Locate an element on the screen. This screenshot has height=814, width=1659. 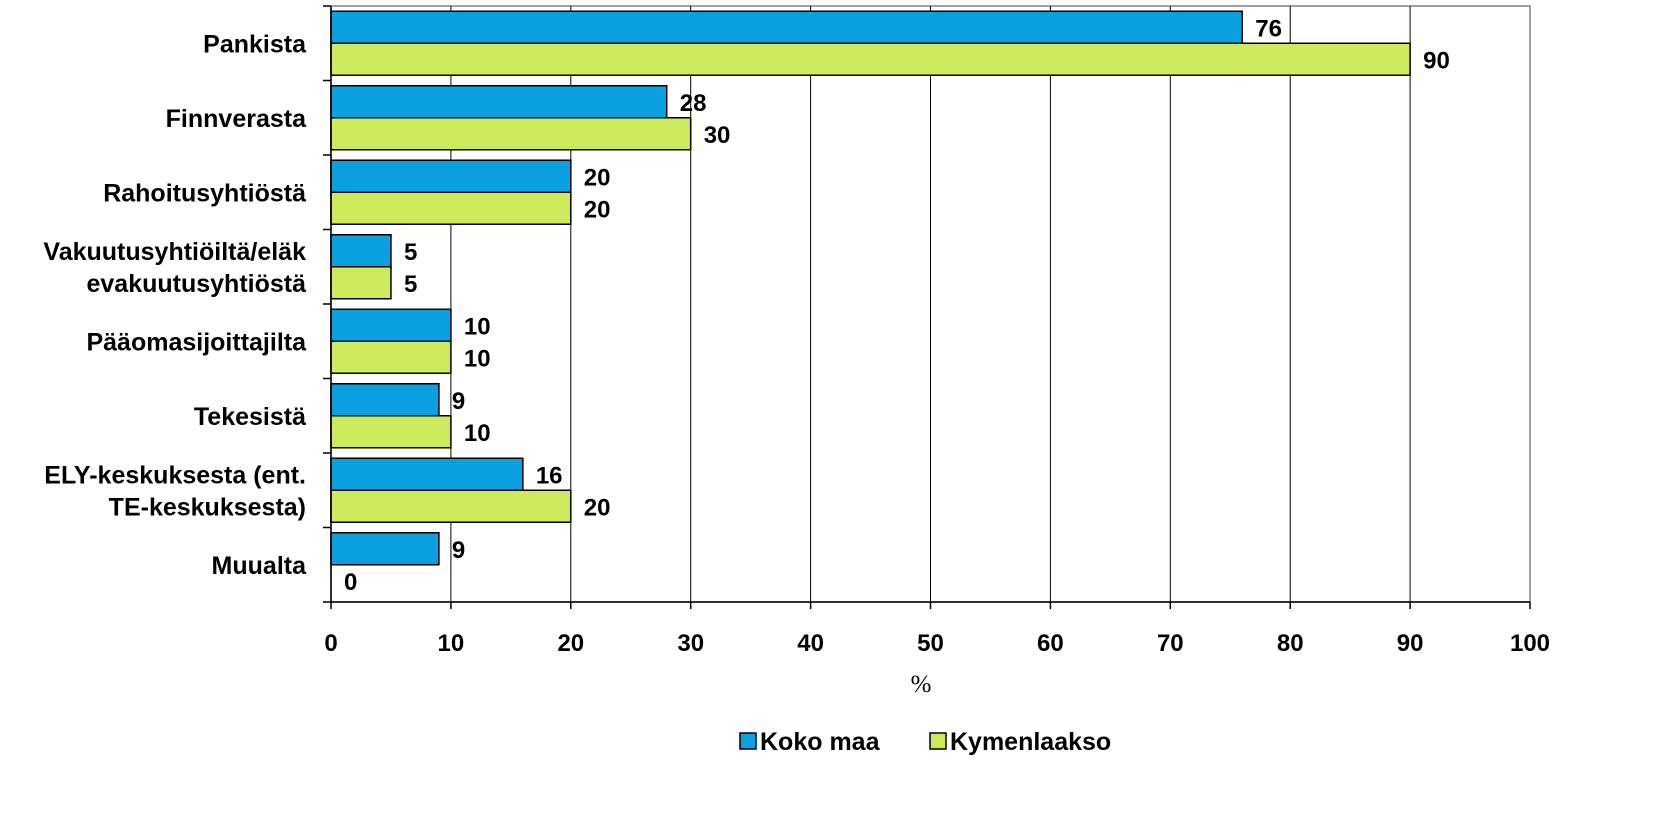
category-label: Pääomasijoittajilta is located at coordinates (196, 342).